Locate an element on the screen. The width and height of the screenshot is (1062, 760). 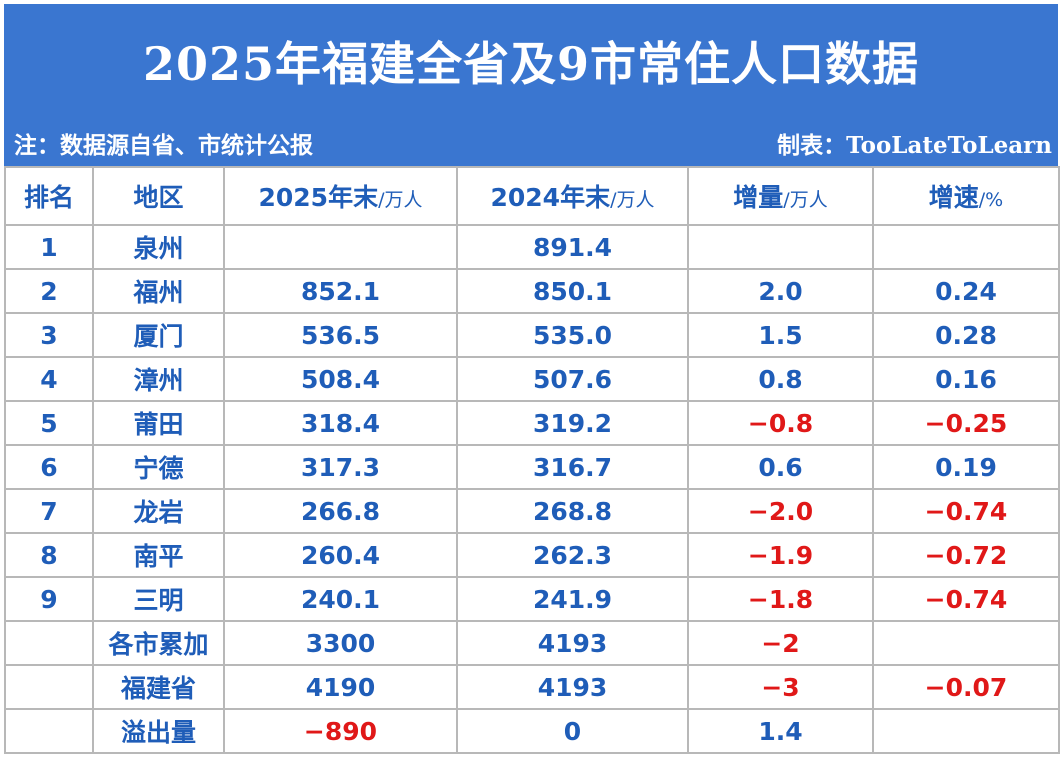
cell-y2025: 260.4 is located at coordinates (340, 555).